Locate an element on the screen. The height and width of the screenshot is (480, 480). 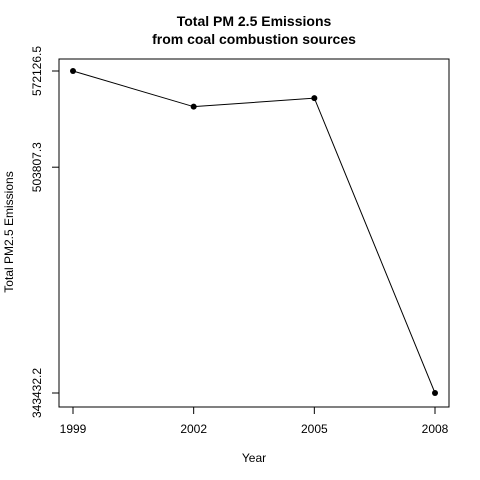
x-tick-label: 2008 is located at coordinates (435, 429).